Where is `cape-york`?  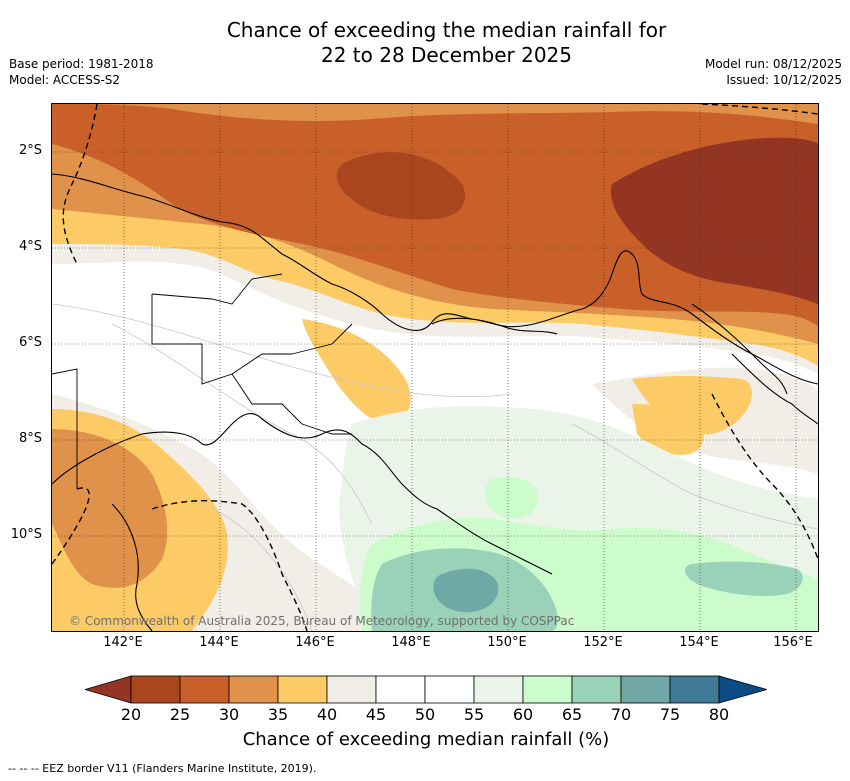 cape-york is located at coordinates (132, 567).